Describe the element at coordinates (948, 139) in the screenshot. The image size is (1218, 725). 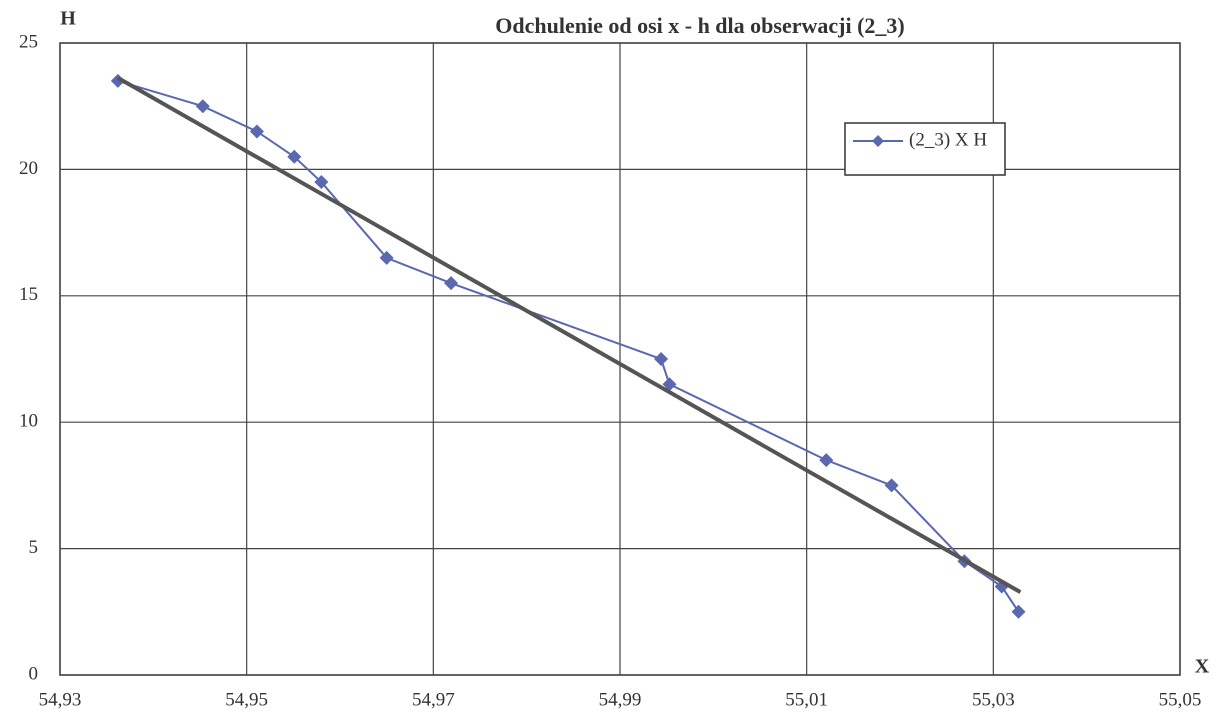
I see `legend-label: (2_3) X H` at that location.